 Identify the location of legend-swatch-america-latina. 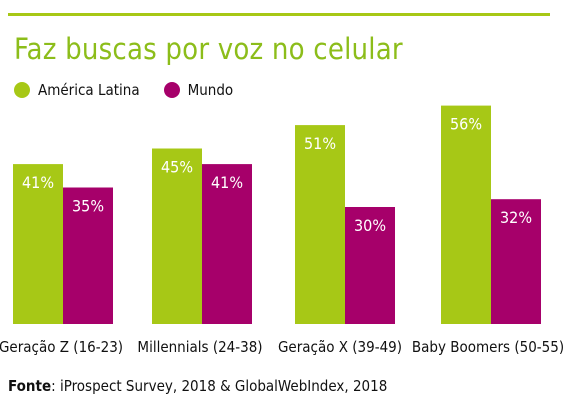
(22, 90).